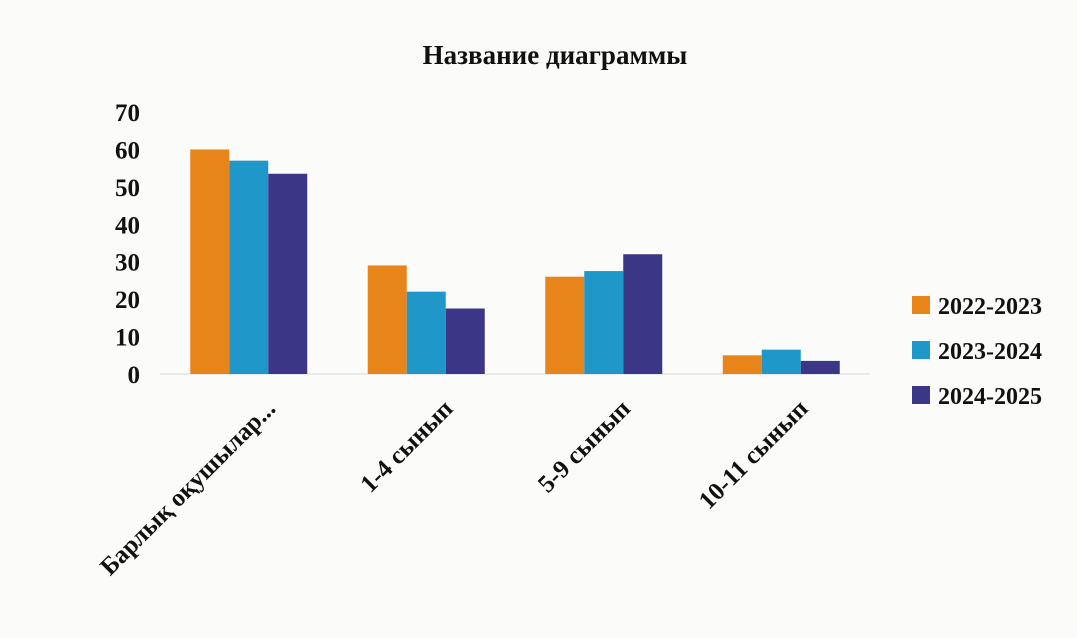  Describe the element at coordinates (134, 375) in the screenshot. I see `y-tick-label: 0` at that location.